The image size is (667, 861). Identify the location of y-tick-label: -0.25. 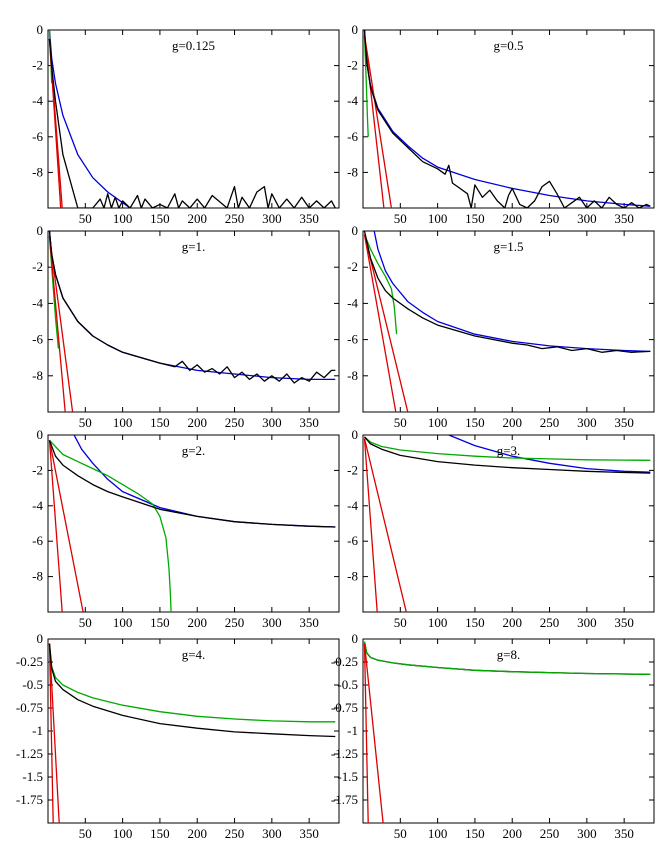
(29, 661).